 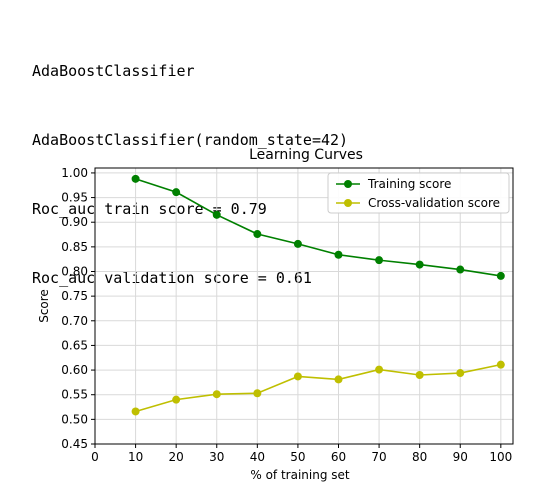 What do you see at coordinates (74, 395) in the screenshot?
I see `y-tick-label: 0.55` at bounding box center [74, 395].